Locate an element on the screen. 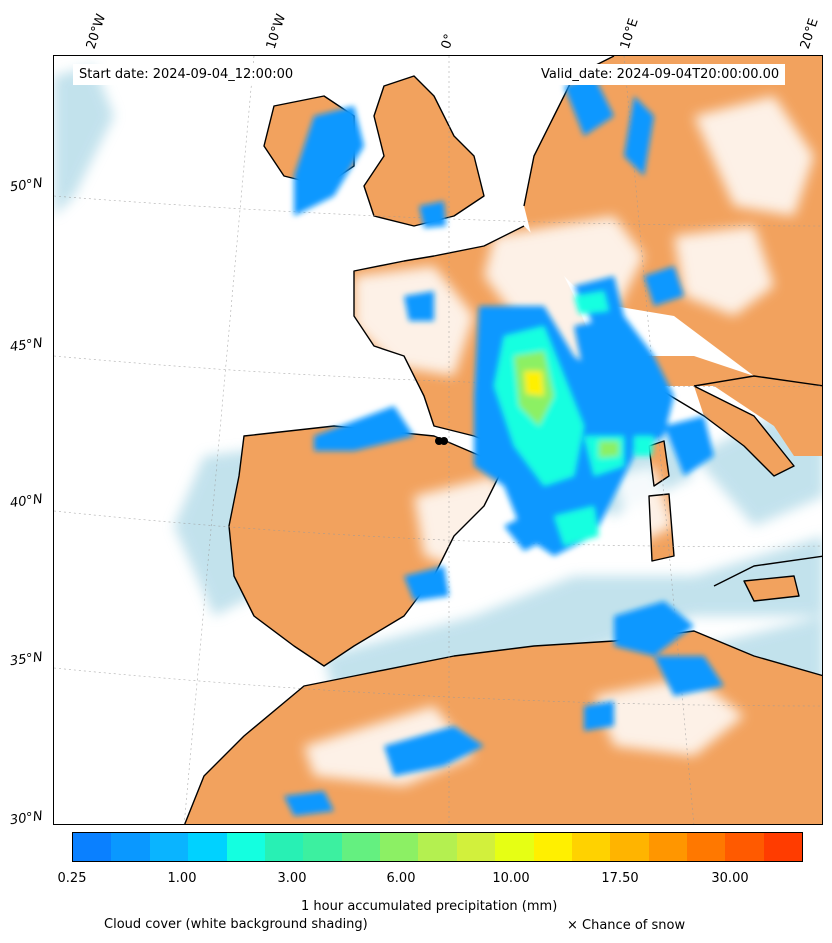 The image size is (832, 943). lon-label-20e: 20°E is located at coordinates (809, 33).